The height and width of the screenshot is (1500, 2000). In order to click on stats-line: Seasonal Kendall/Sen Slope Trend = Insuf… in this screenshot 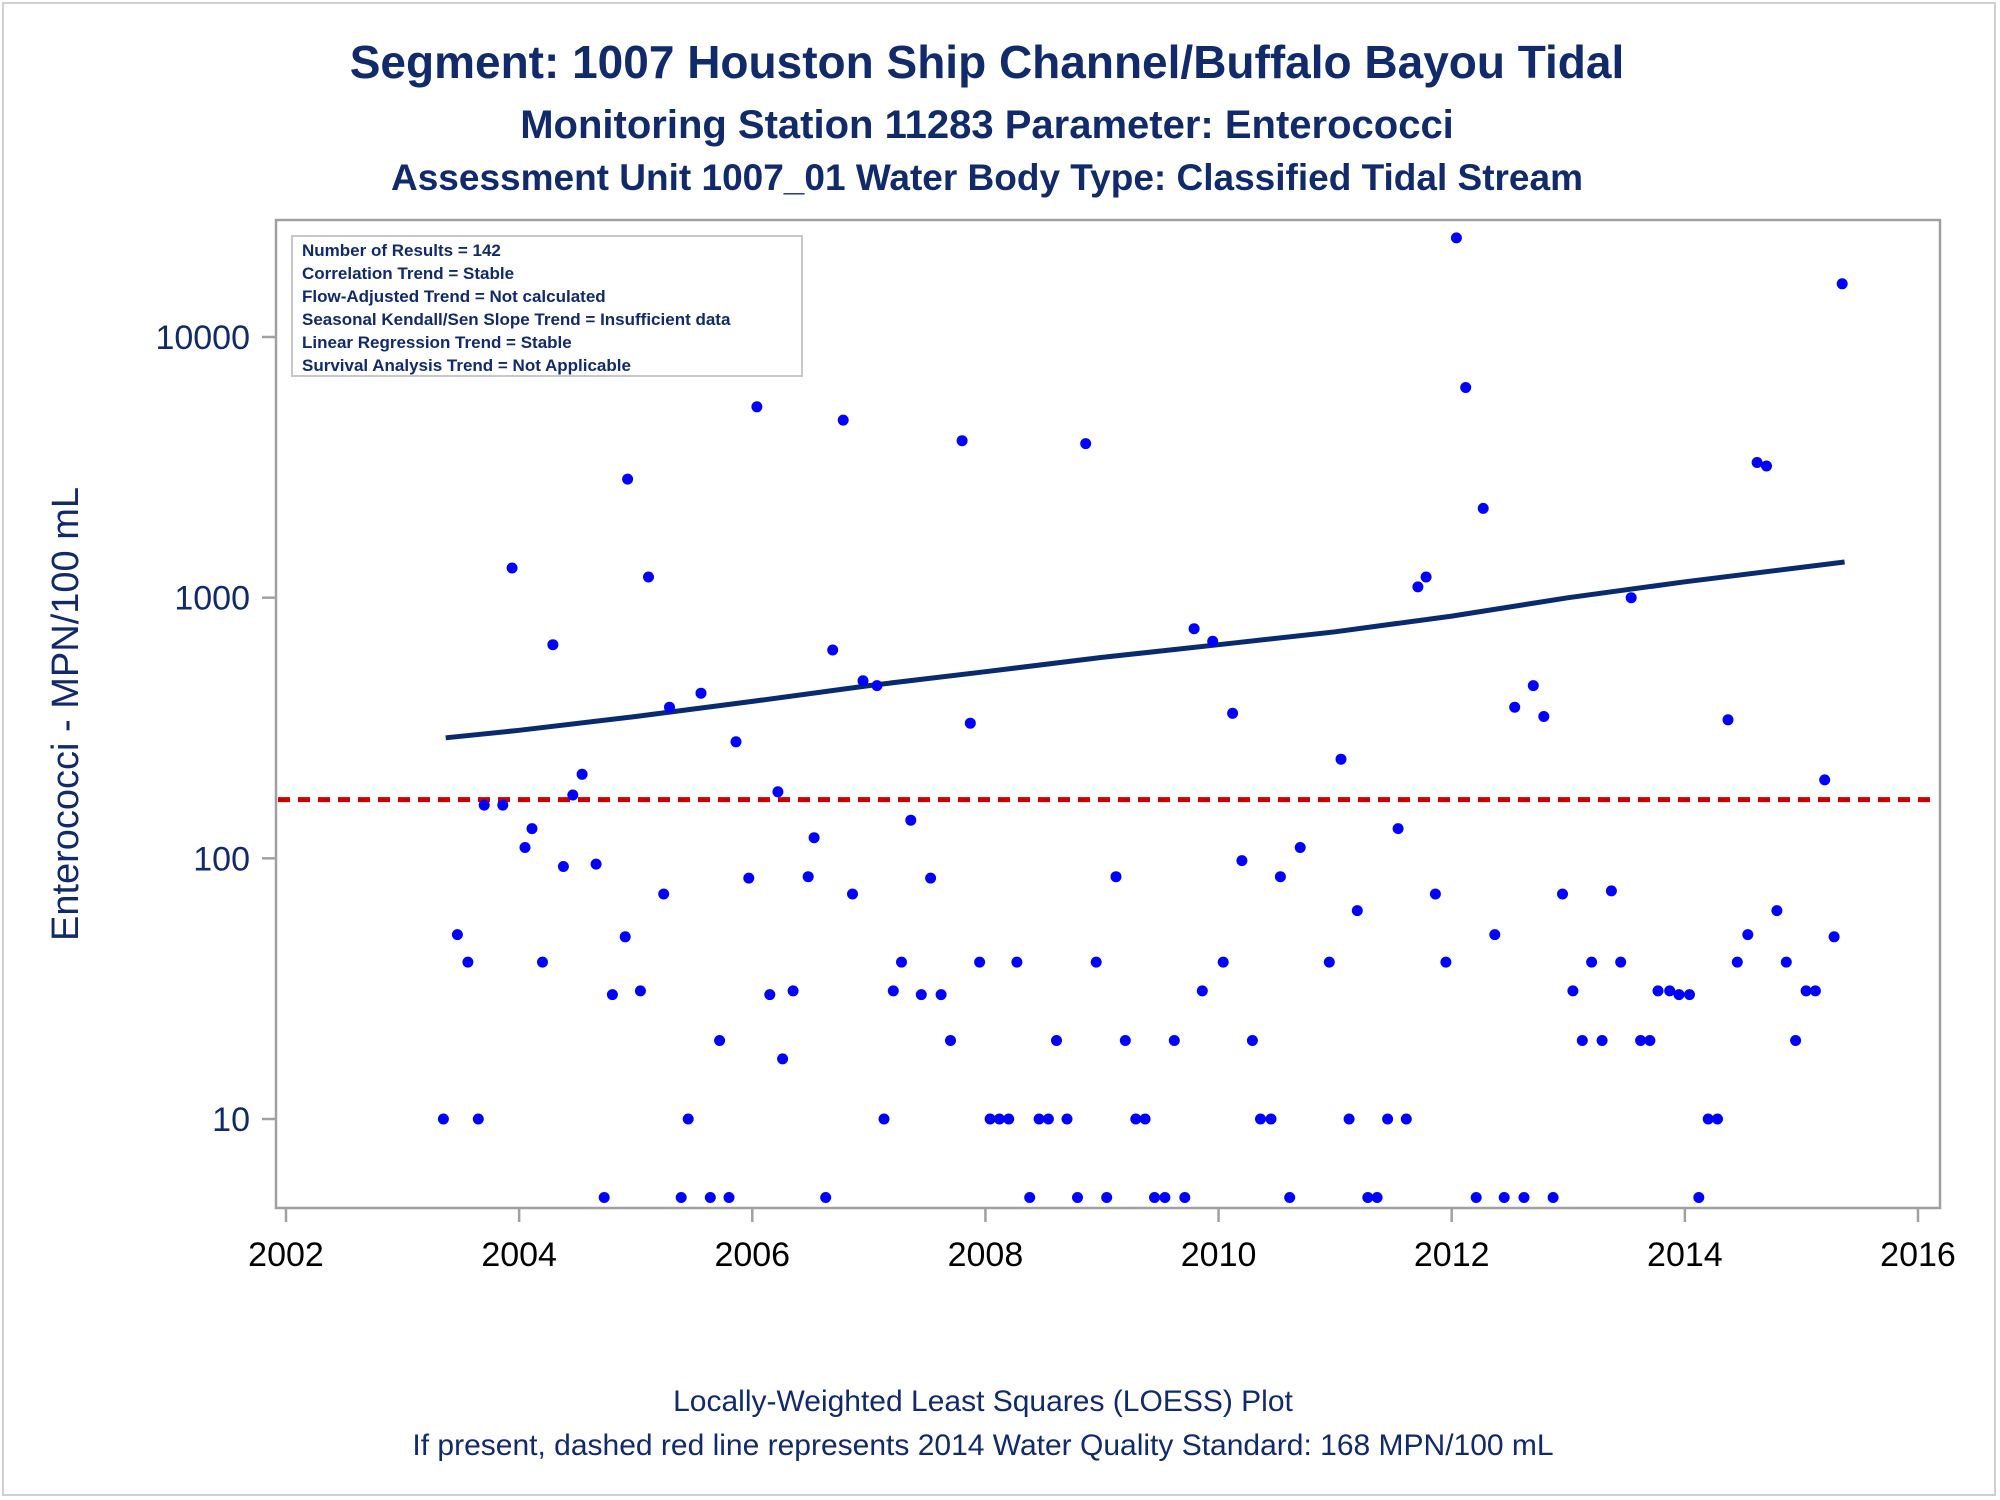, I will do `click(516, 319)`.